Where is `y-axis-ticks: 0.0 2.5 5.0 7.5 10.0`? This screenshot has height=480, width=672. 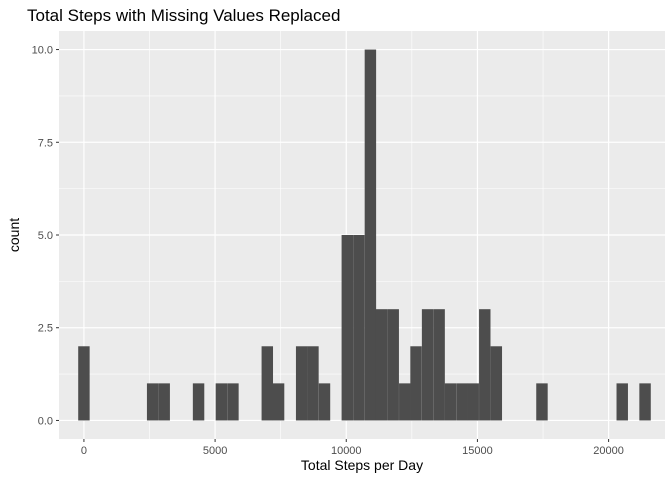 y-axis-ticks: 0.0 2.5 5.0 7.5 10.0 is located at coordinates (45, 236).